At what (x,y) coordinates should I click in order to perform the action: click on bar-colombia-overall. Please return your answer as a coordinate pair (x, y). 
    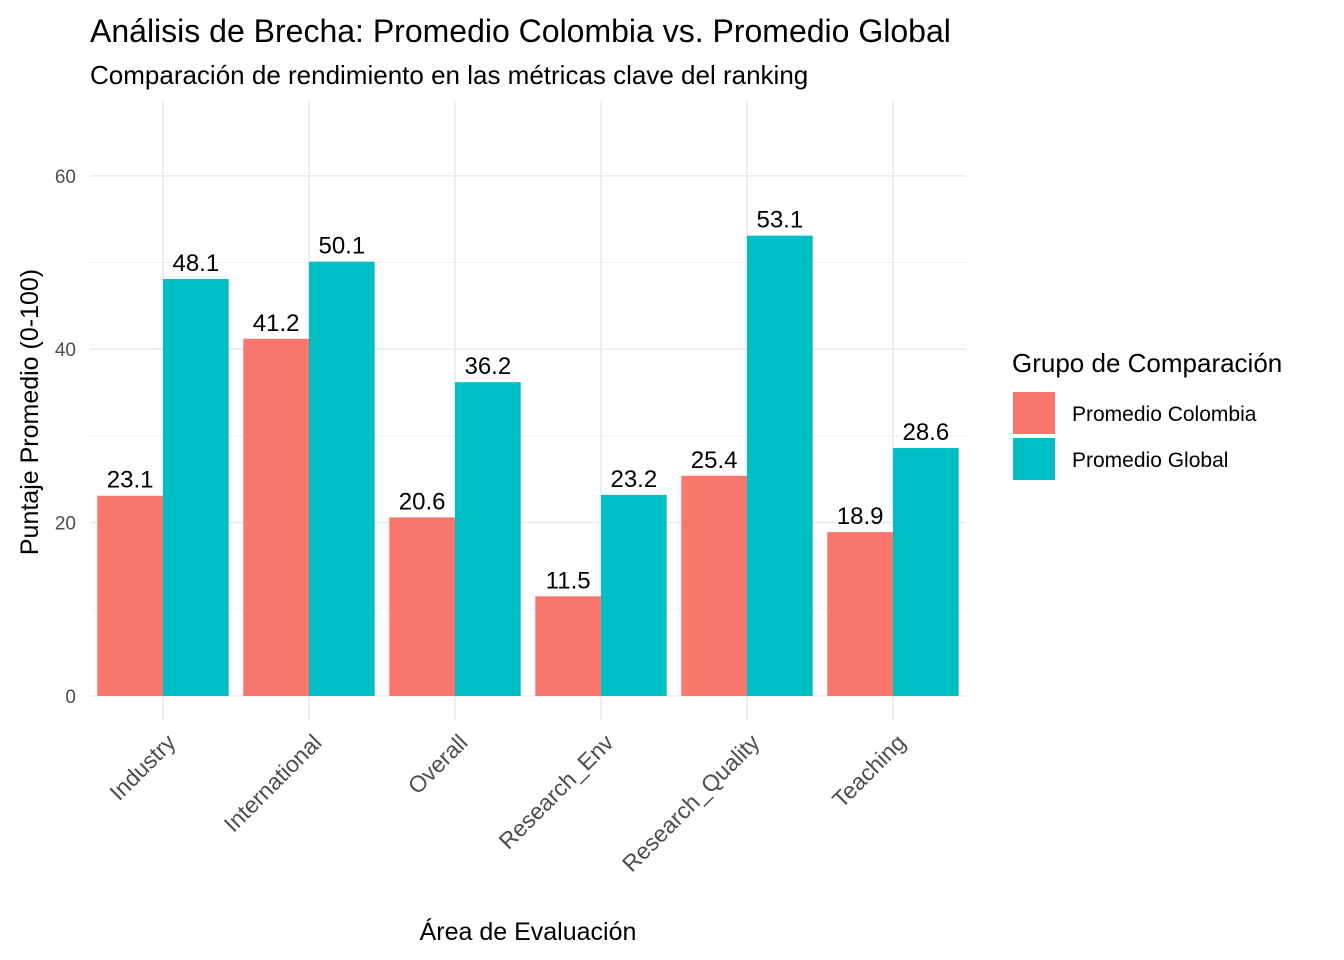
    Looking at the image, I should click on (422, 606).